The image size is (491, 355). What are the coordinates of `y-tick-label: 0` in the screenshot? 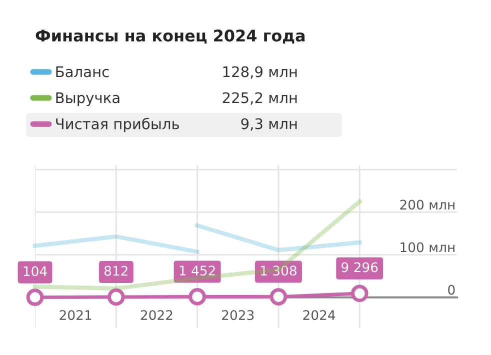 It's located at (451, 289).